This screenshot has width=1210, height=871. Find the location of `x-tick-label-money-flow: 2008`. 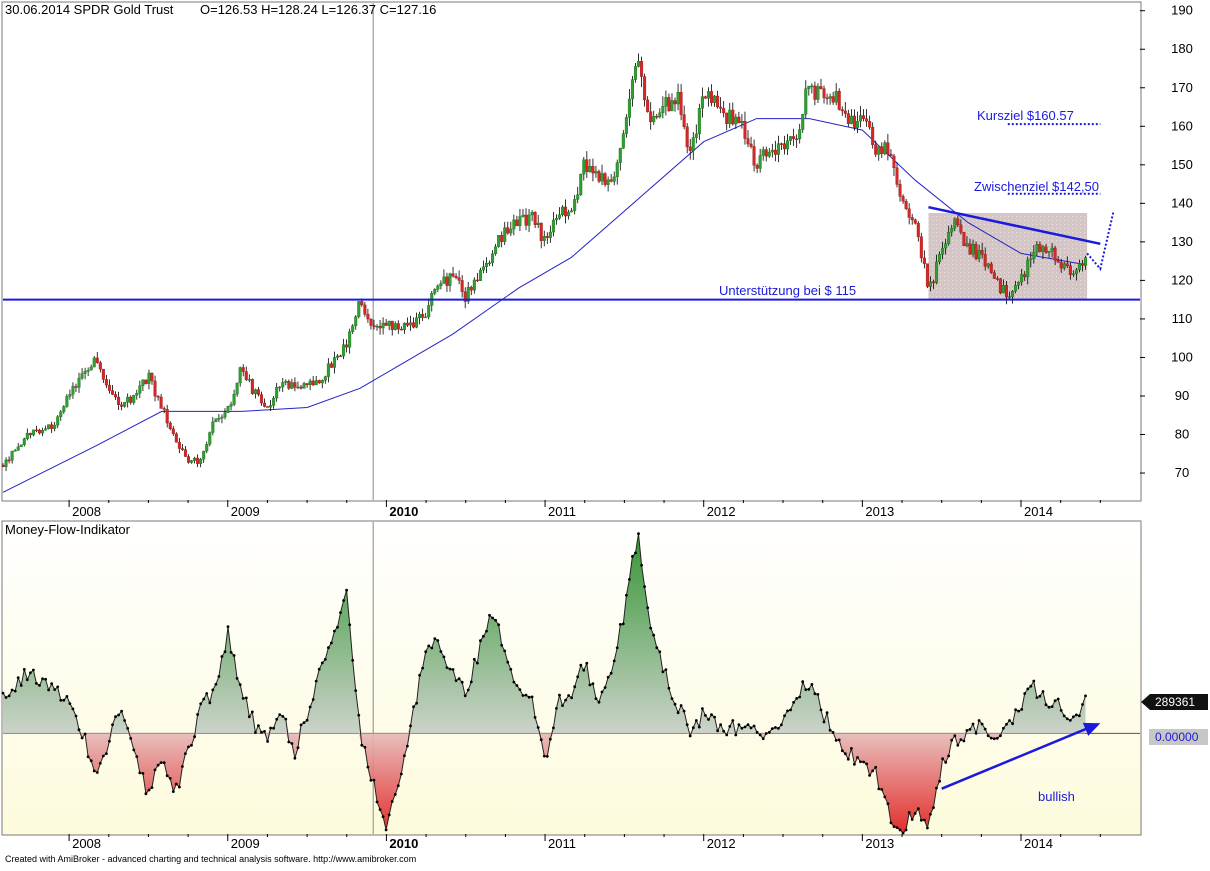

x-tick-label-money-flow: 2008 is located at coordinates (86, 843).